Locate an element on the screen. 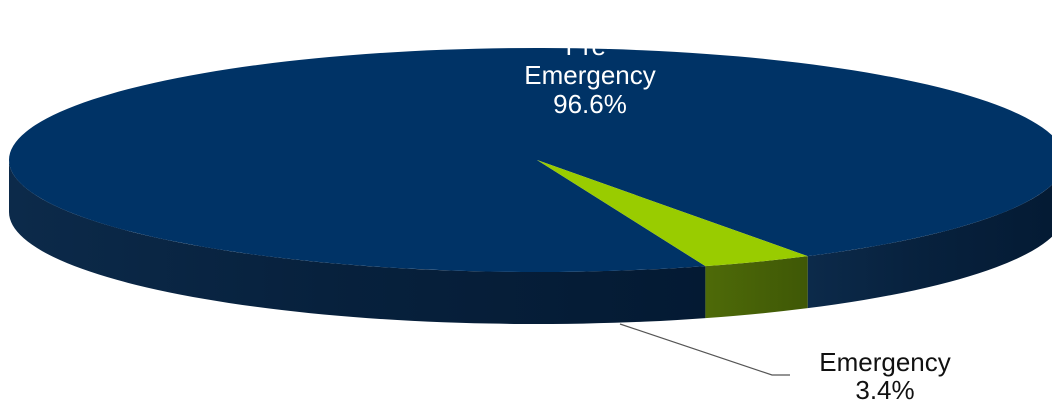 The image size is (1052, 404). label-pre-emergency-line: Pre- is located at coordinates (589, 46).